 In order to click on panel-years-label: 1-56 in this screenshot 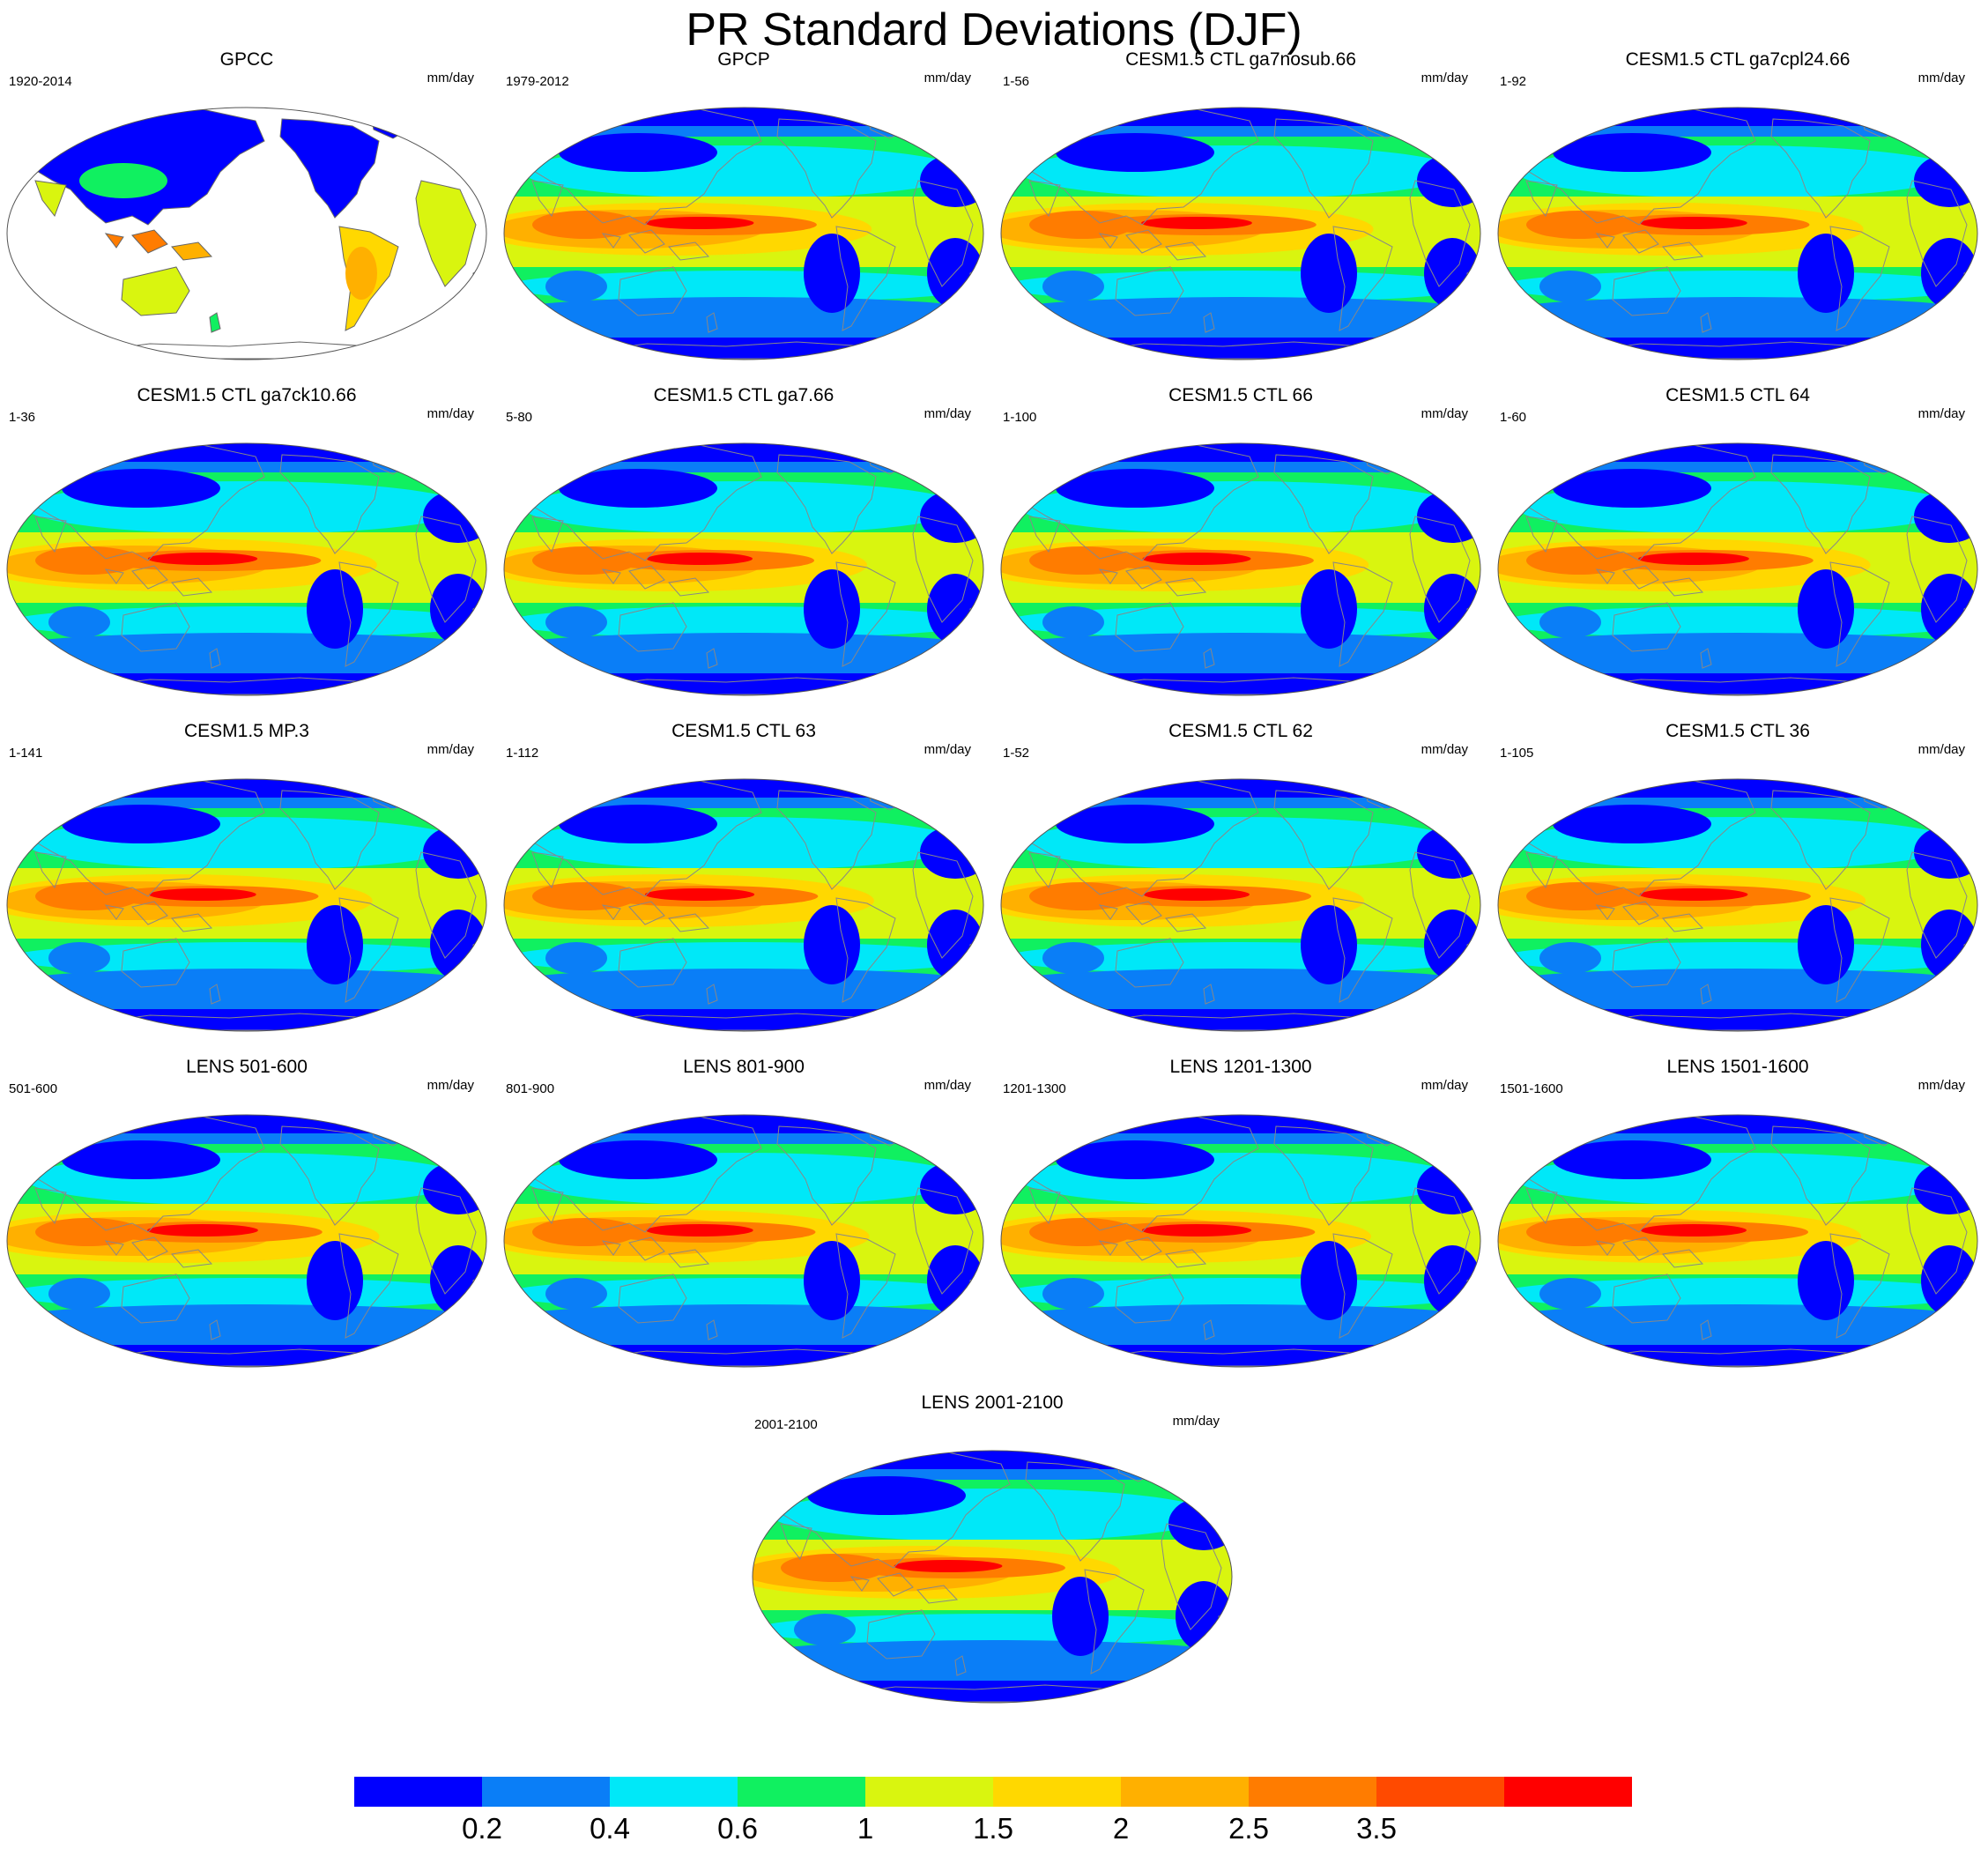, I will do `click(1017, 82)`.